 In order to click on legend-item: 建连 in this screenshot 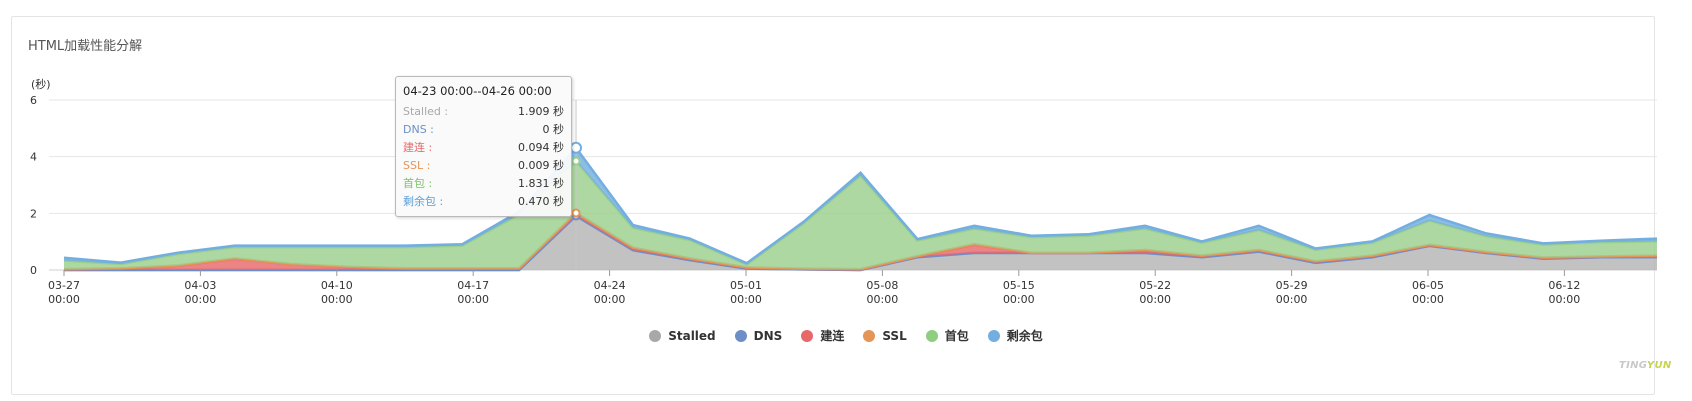, I will do `click(822, 335)`.